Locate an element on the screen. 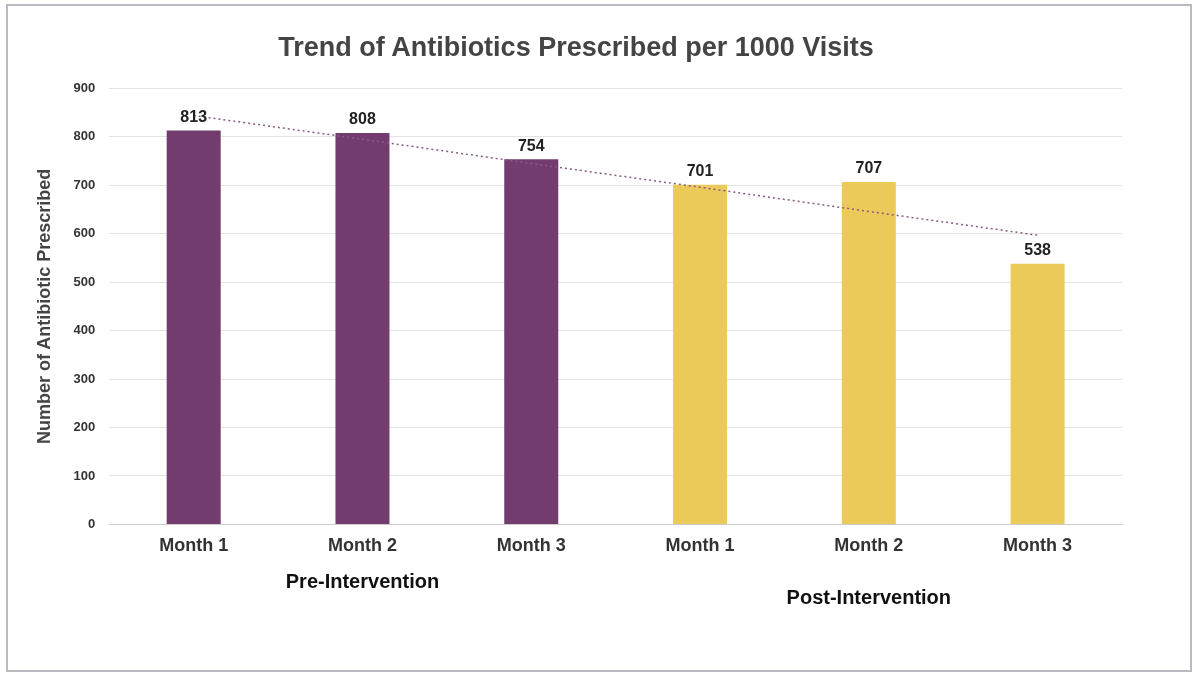 The width and height of the screenshot is (1202, 679). y-tick-label: 300 is located at coordinates (84, 378).